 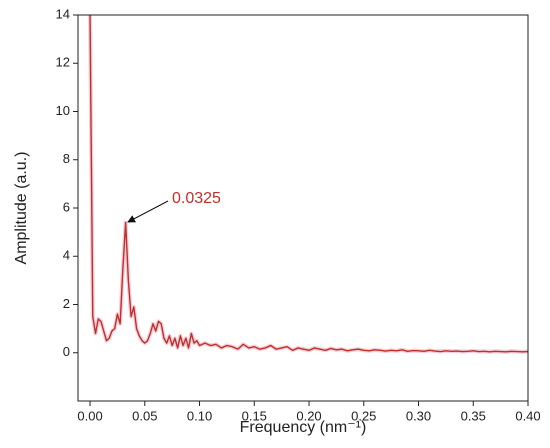 What do you see at coordinates (473, 415) in the screenshot?
I see `x-tick-label: 0.35` at bounding box center [473, 415].